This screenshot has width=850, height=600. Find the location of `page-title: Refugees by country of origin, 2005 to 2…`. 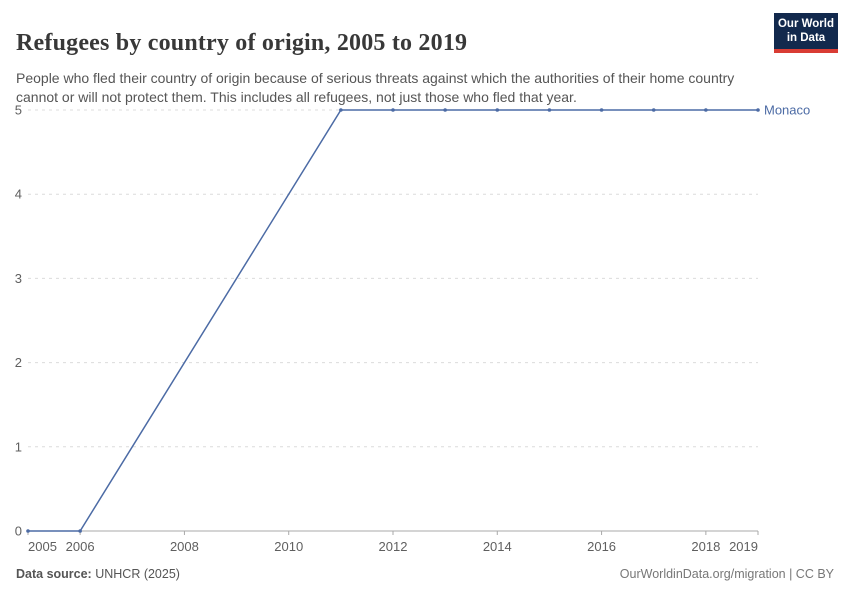

page-title: Refugees by country of origin, 2005 to 2… is located at coordinates (242, 43).